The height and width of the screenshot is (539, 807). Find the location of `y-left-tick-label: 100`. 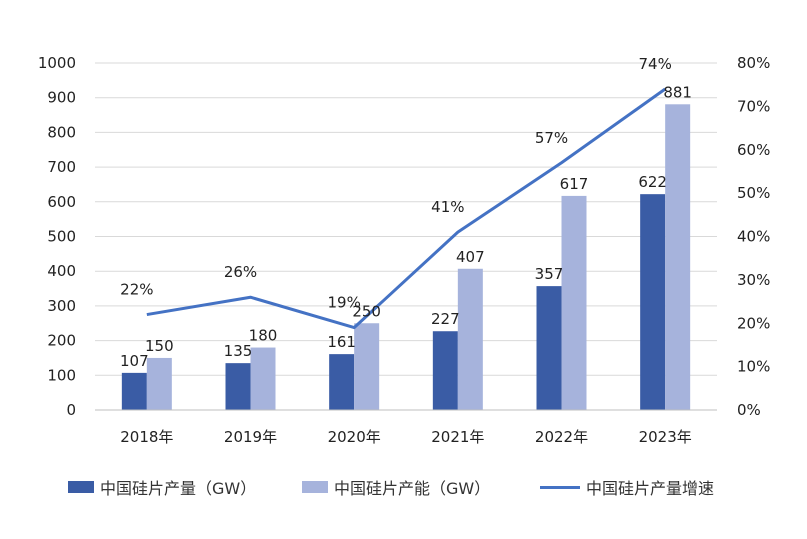

y-left-tick-label: 100 is located at coordinates (61, 375).